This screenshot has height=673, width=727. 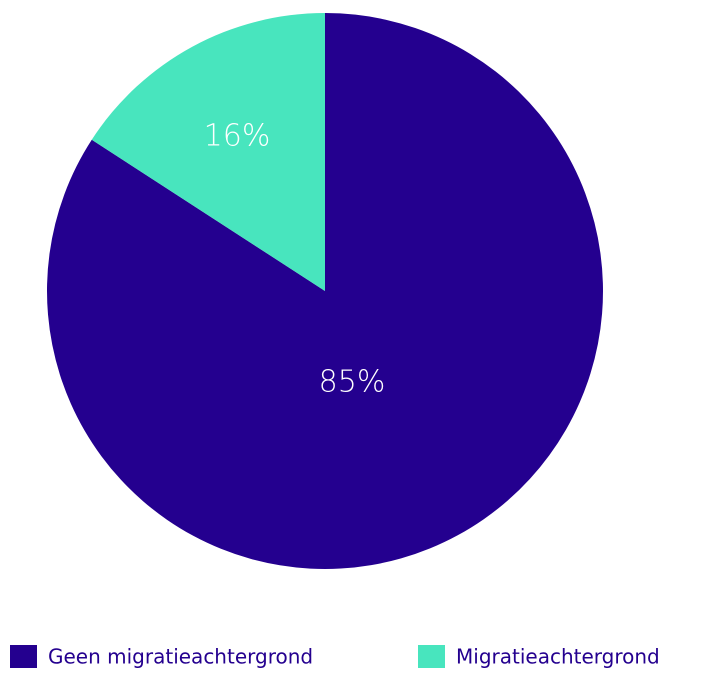 I want to click on pie-slice, so click(x=208, y=152).